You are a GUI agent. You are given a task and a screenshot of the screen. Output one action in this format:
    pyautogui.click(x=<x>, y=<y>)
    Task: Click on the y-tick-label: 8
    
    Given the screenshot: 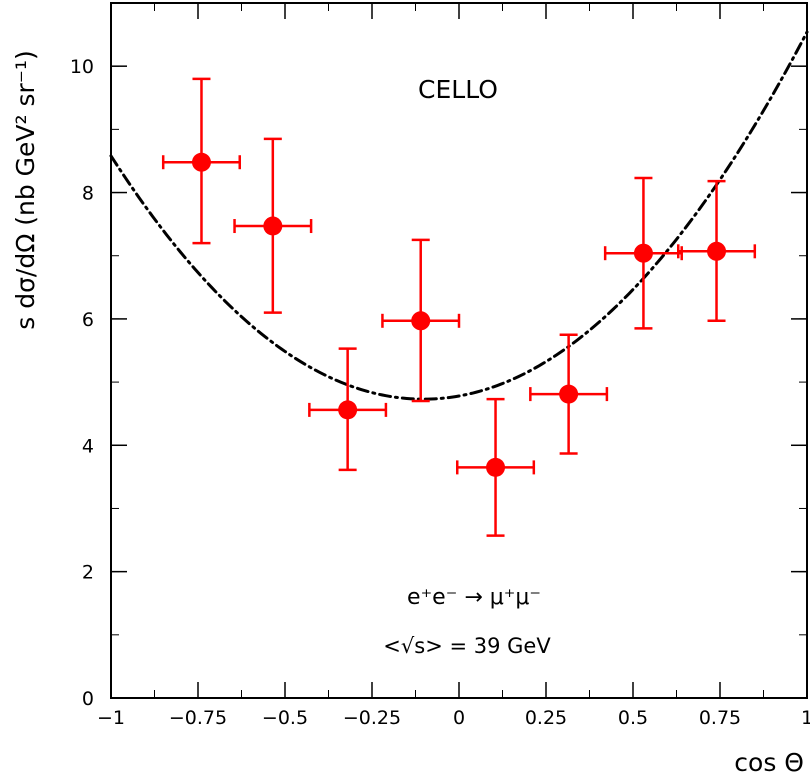 What is the action you would take?
    pyautogui.click(x=88, y=194)
    